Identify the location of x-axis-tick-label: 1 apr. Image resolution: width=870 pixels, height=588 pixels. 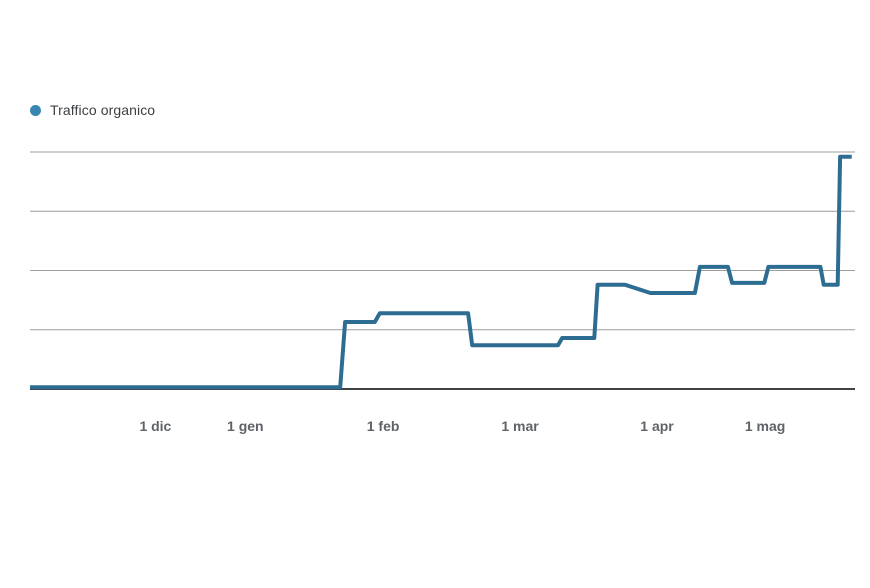
(657, 426).